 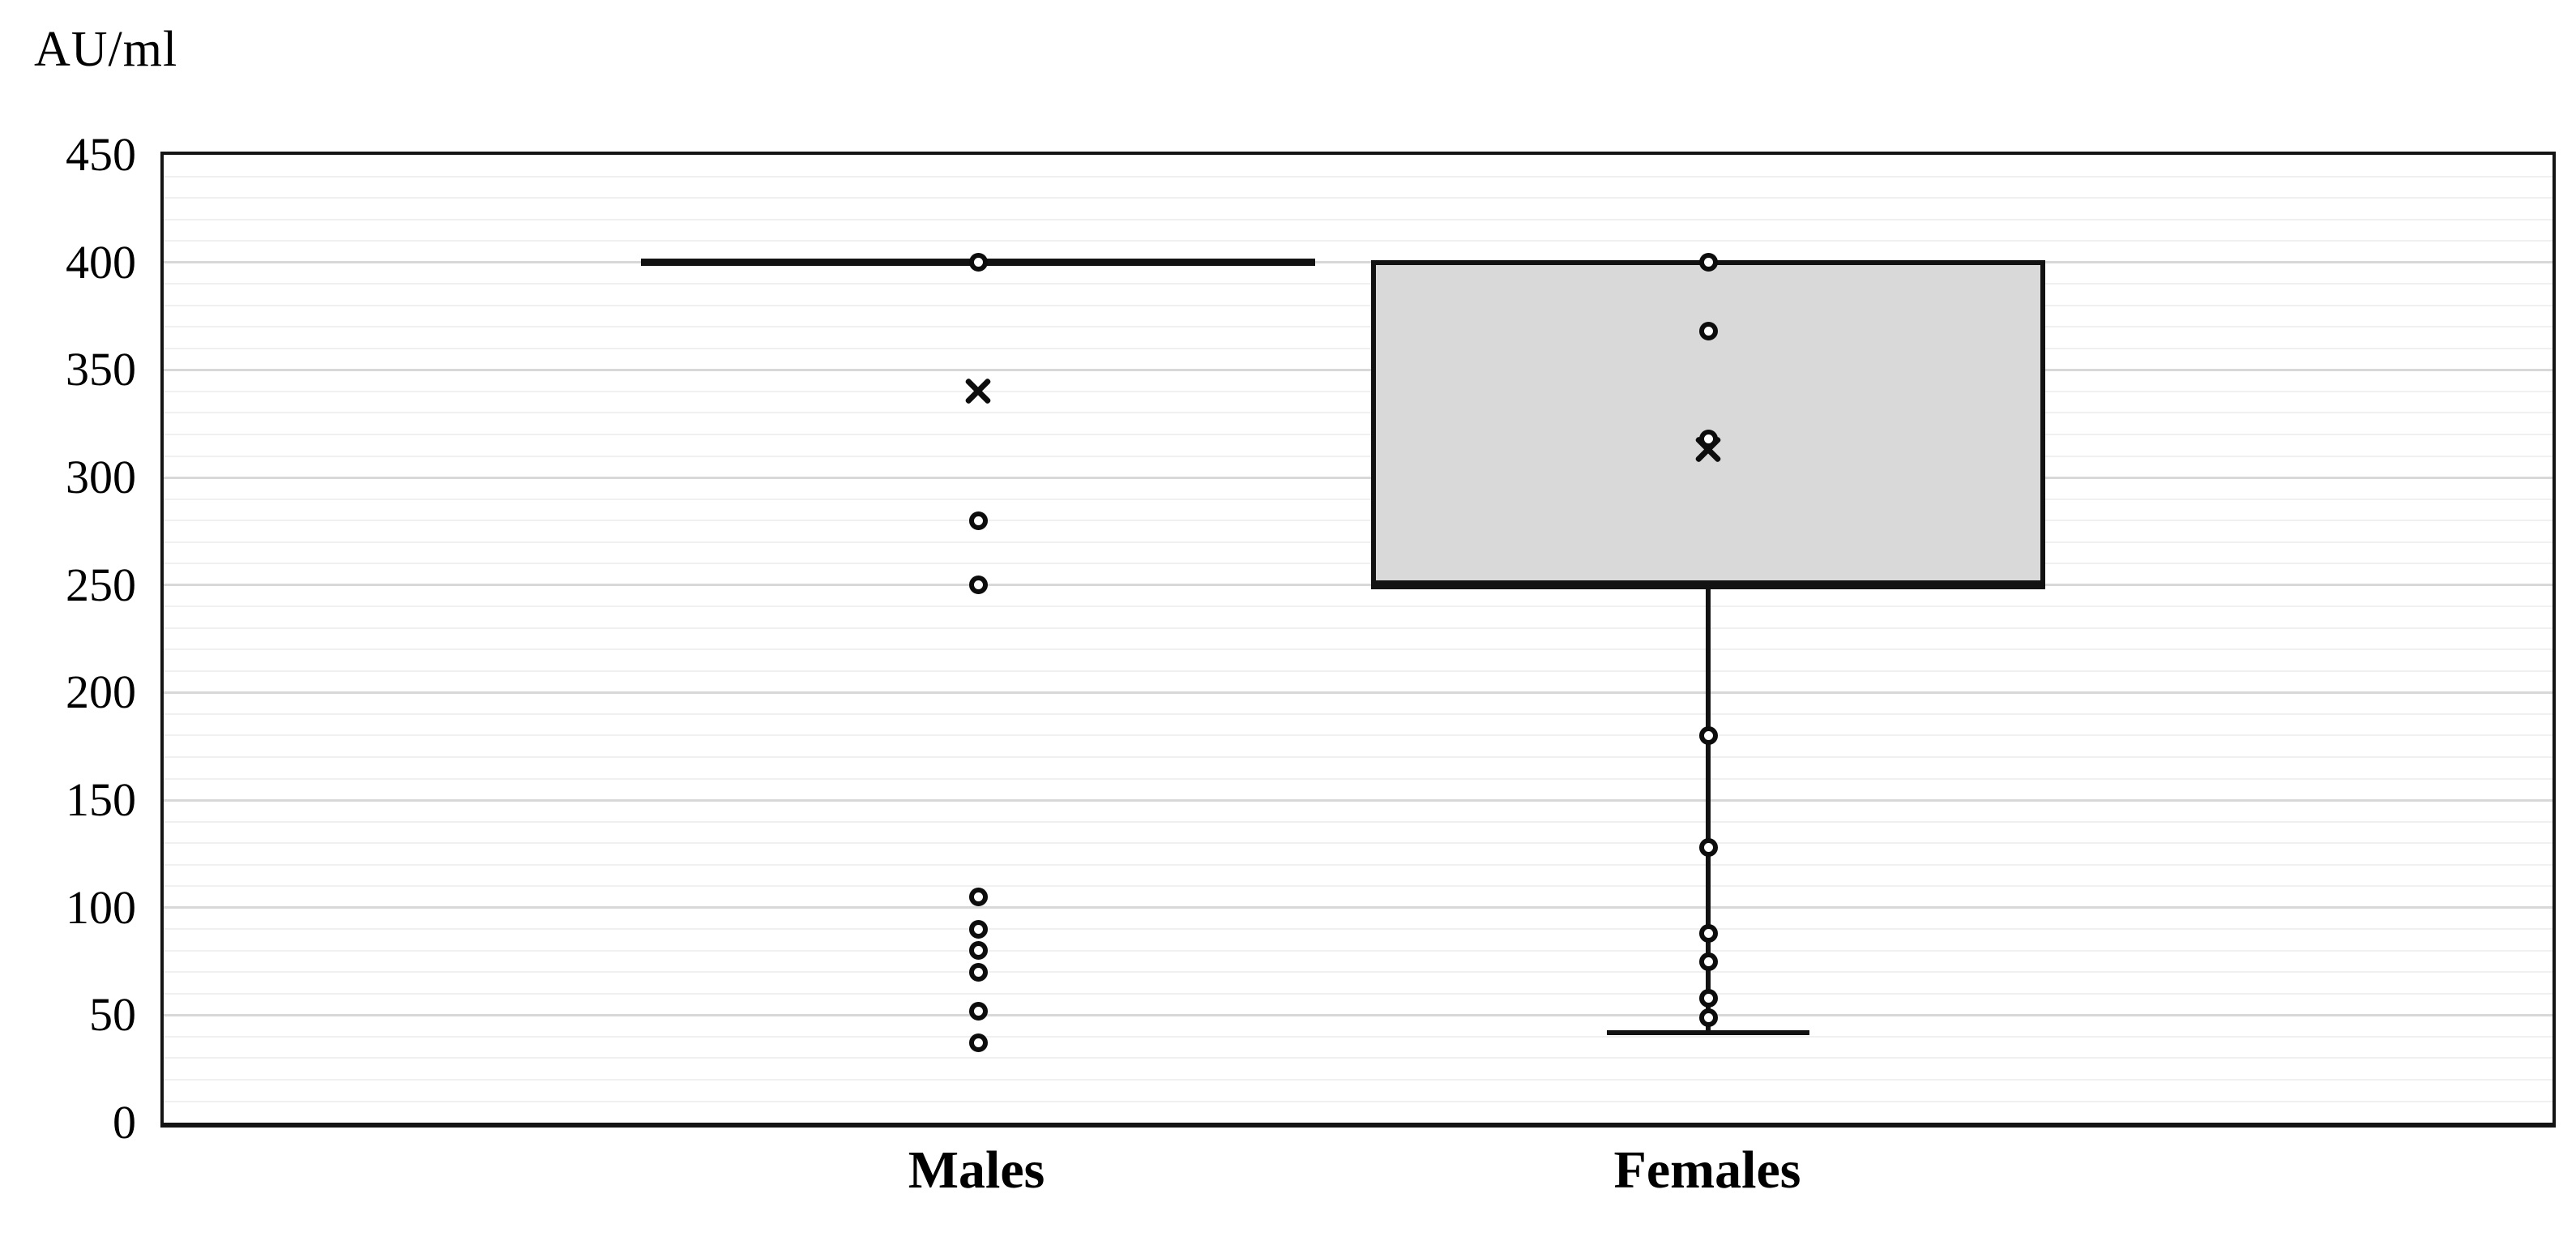 What do you see at coordinates (1708, 424) in the screenshot?
I see `box` at bounding box center [1708, 424].